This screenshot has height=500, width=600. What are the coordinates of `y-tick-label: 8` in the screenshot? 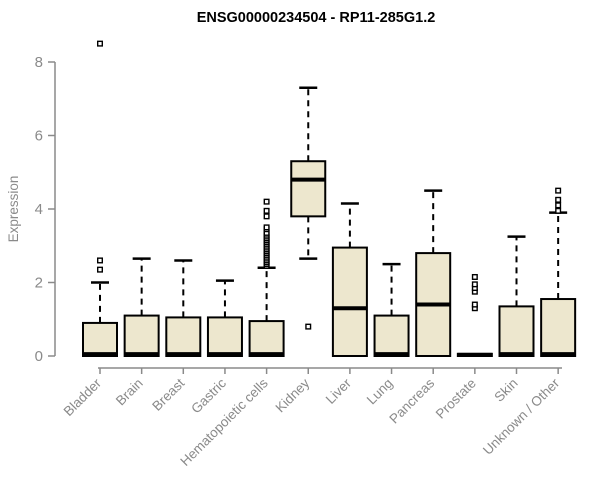 It's located at (39, 62).